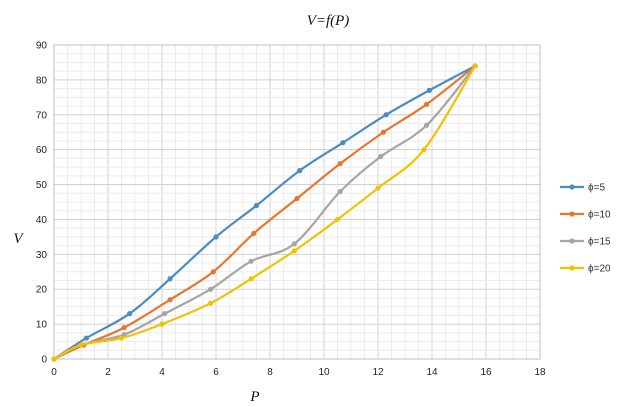 The width and height of the screenshot is (628, 407). I want to click on y-tick-label: 20, so click(42, 290).